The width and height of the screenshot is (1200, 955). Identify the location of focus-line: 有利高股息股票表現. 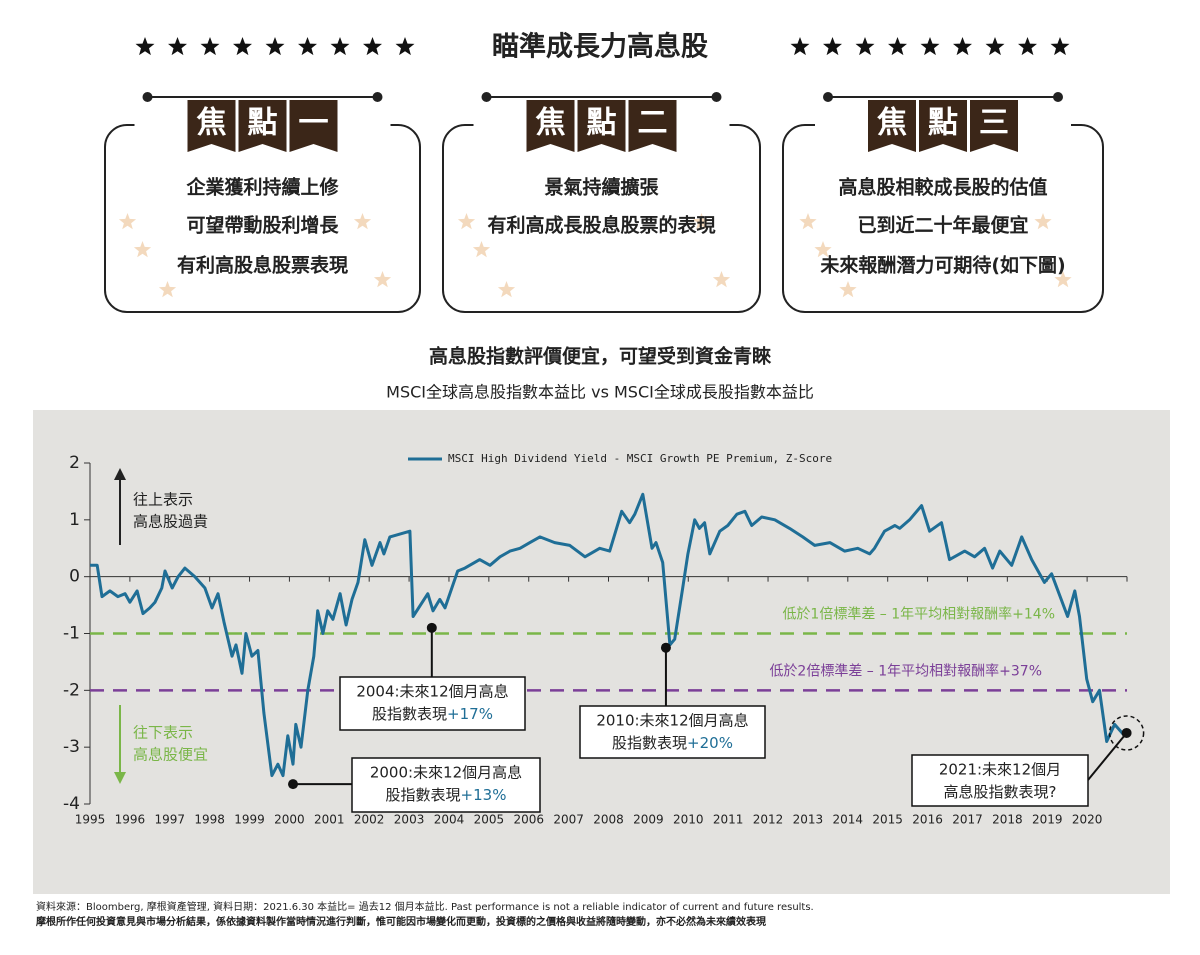
(262, 265).